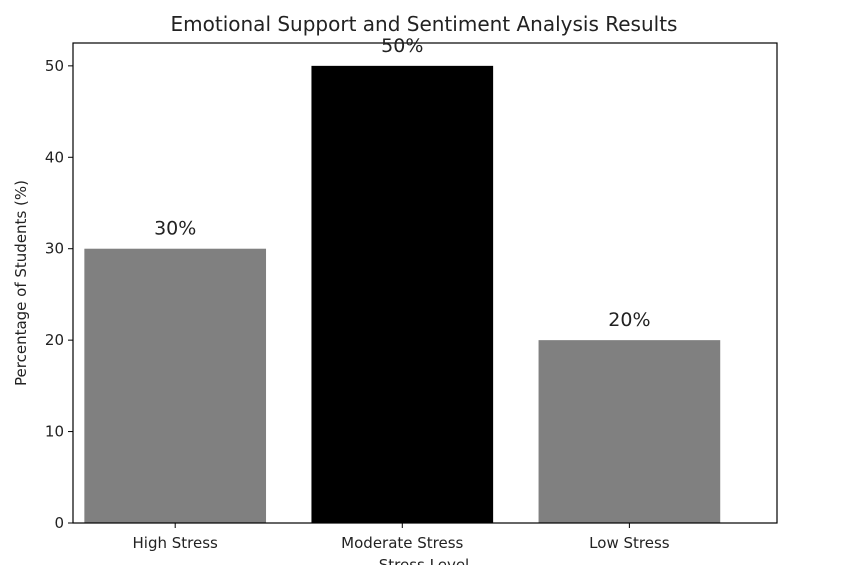 The height and width of the screenshot is (570, 868). Describe the element at coordinates (21, 283) in the screenshot. I see `y-axis-title: Percentage of Students (%)` at that location.